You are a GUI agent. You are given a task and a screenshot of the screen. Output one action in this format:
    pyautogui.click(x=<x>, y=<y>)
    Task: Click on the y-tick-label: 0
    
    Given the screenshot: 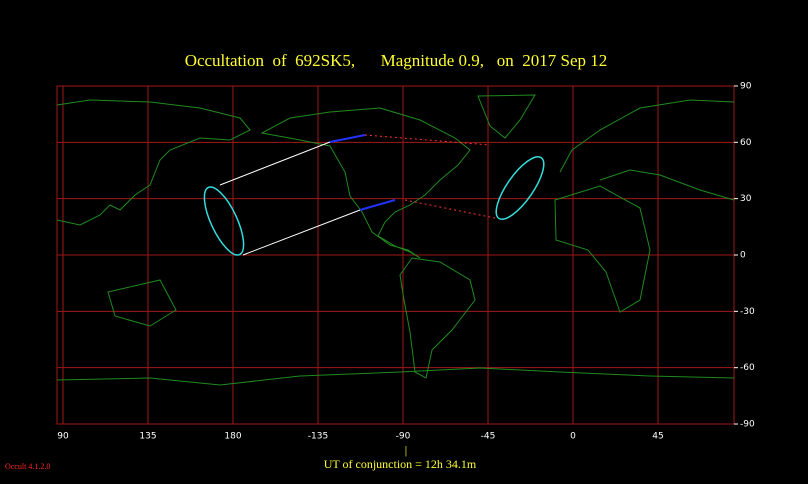 What is the action you would take?
    pyautogui.click(x=743, y=256)
    